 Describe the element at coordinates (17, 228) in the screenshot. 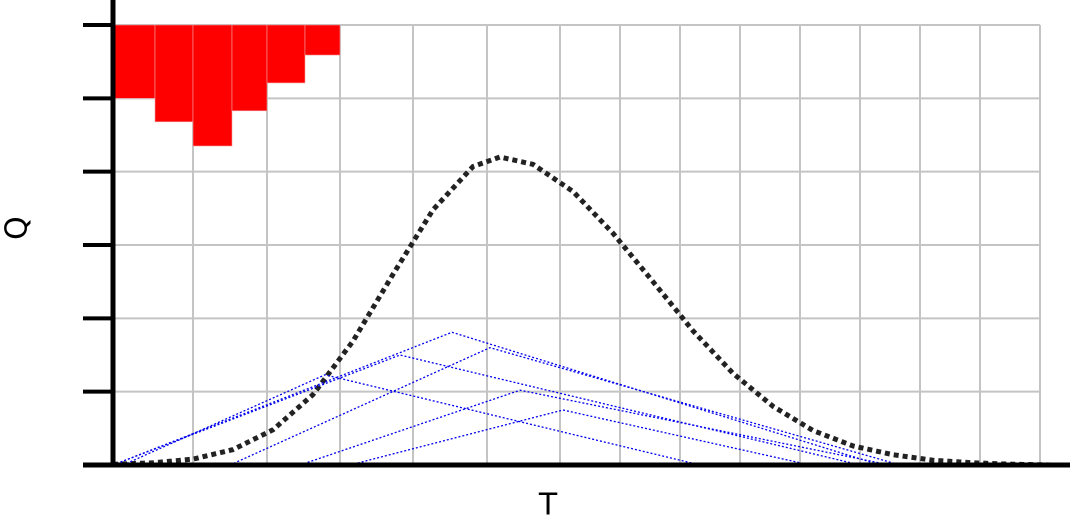

I see `y-axis-label: Q` at that location.